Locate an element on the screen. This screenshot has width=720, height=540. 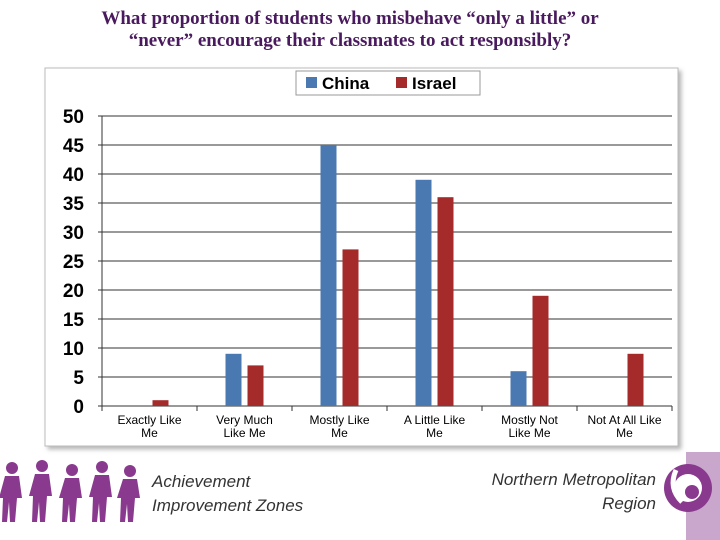
x-tick-label: Not At All Like is located at coordinates (624, 420).